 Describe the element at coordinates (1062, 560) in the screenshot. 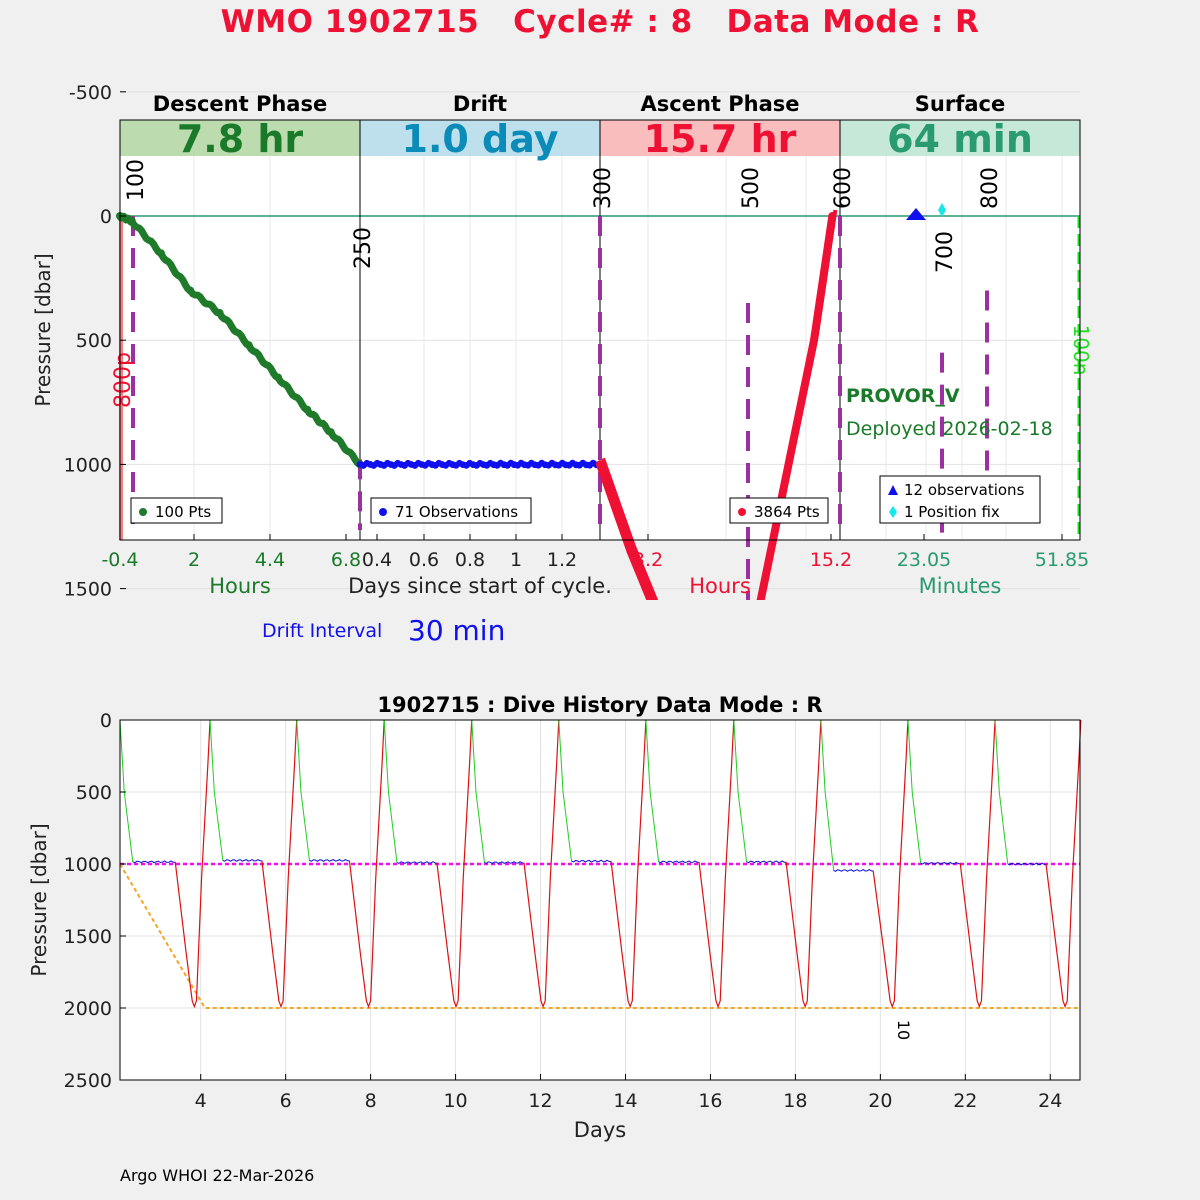

I see `x-tick-label: 51.85` at that location.